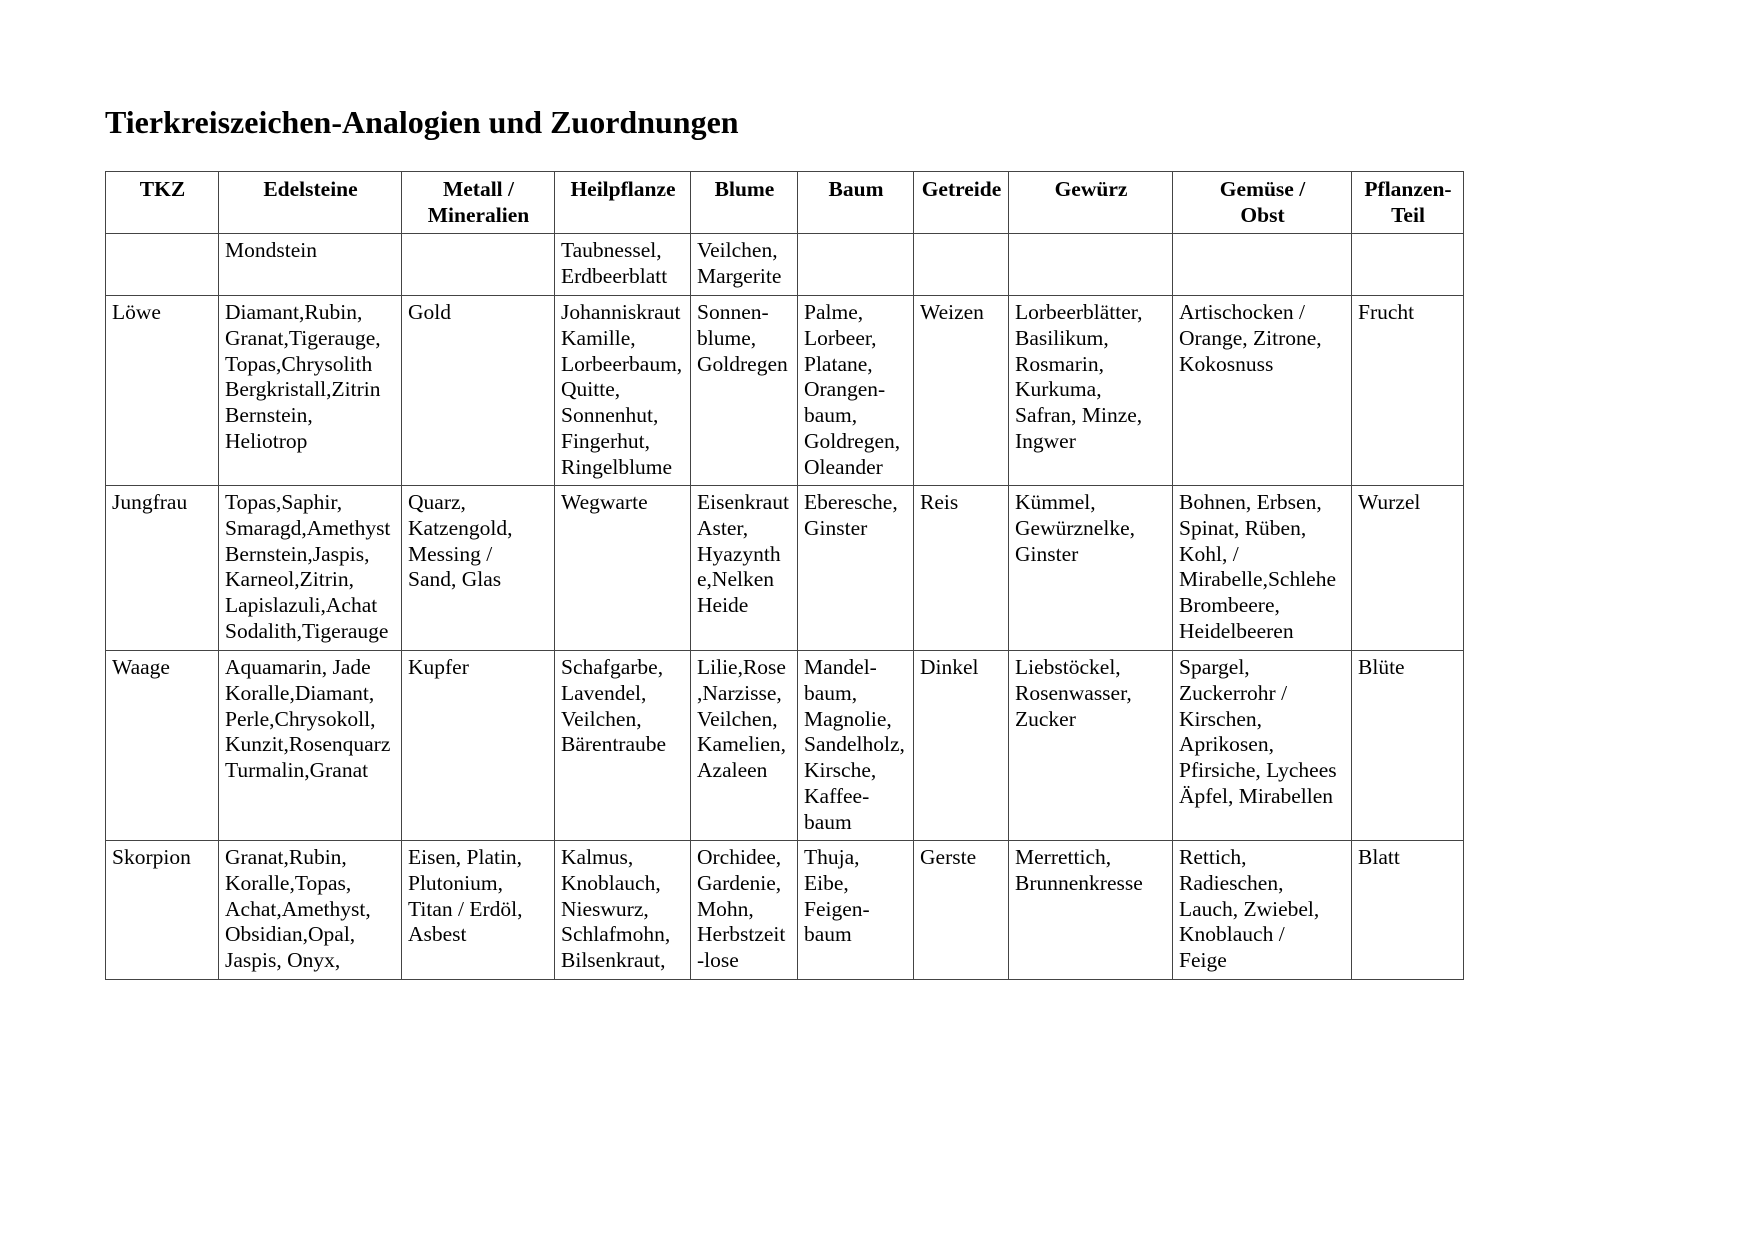 This screenshot has width=1754, height=1241. Describe the element at coordinates (162, 910) in the screenshot. I see `table-cell: Skorpion` at that location.